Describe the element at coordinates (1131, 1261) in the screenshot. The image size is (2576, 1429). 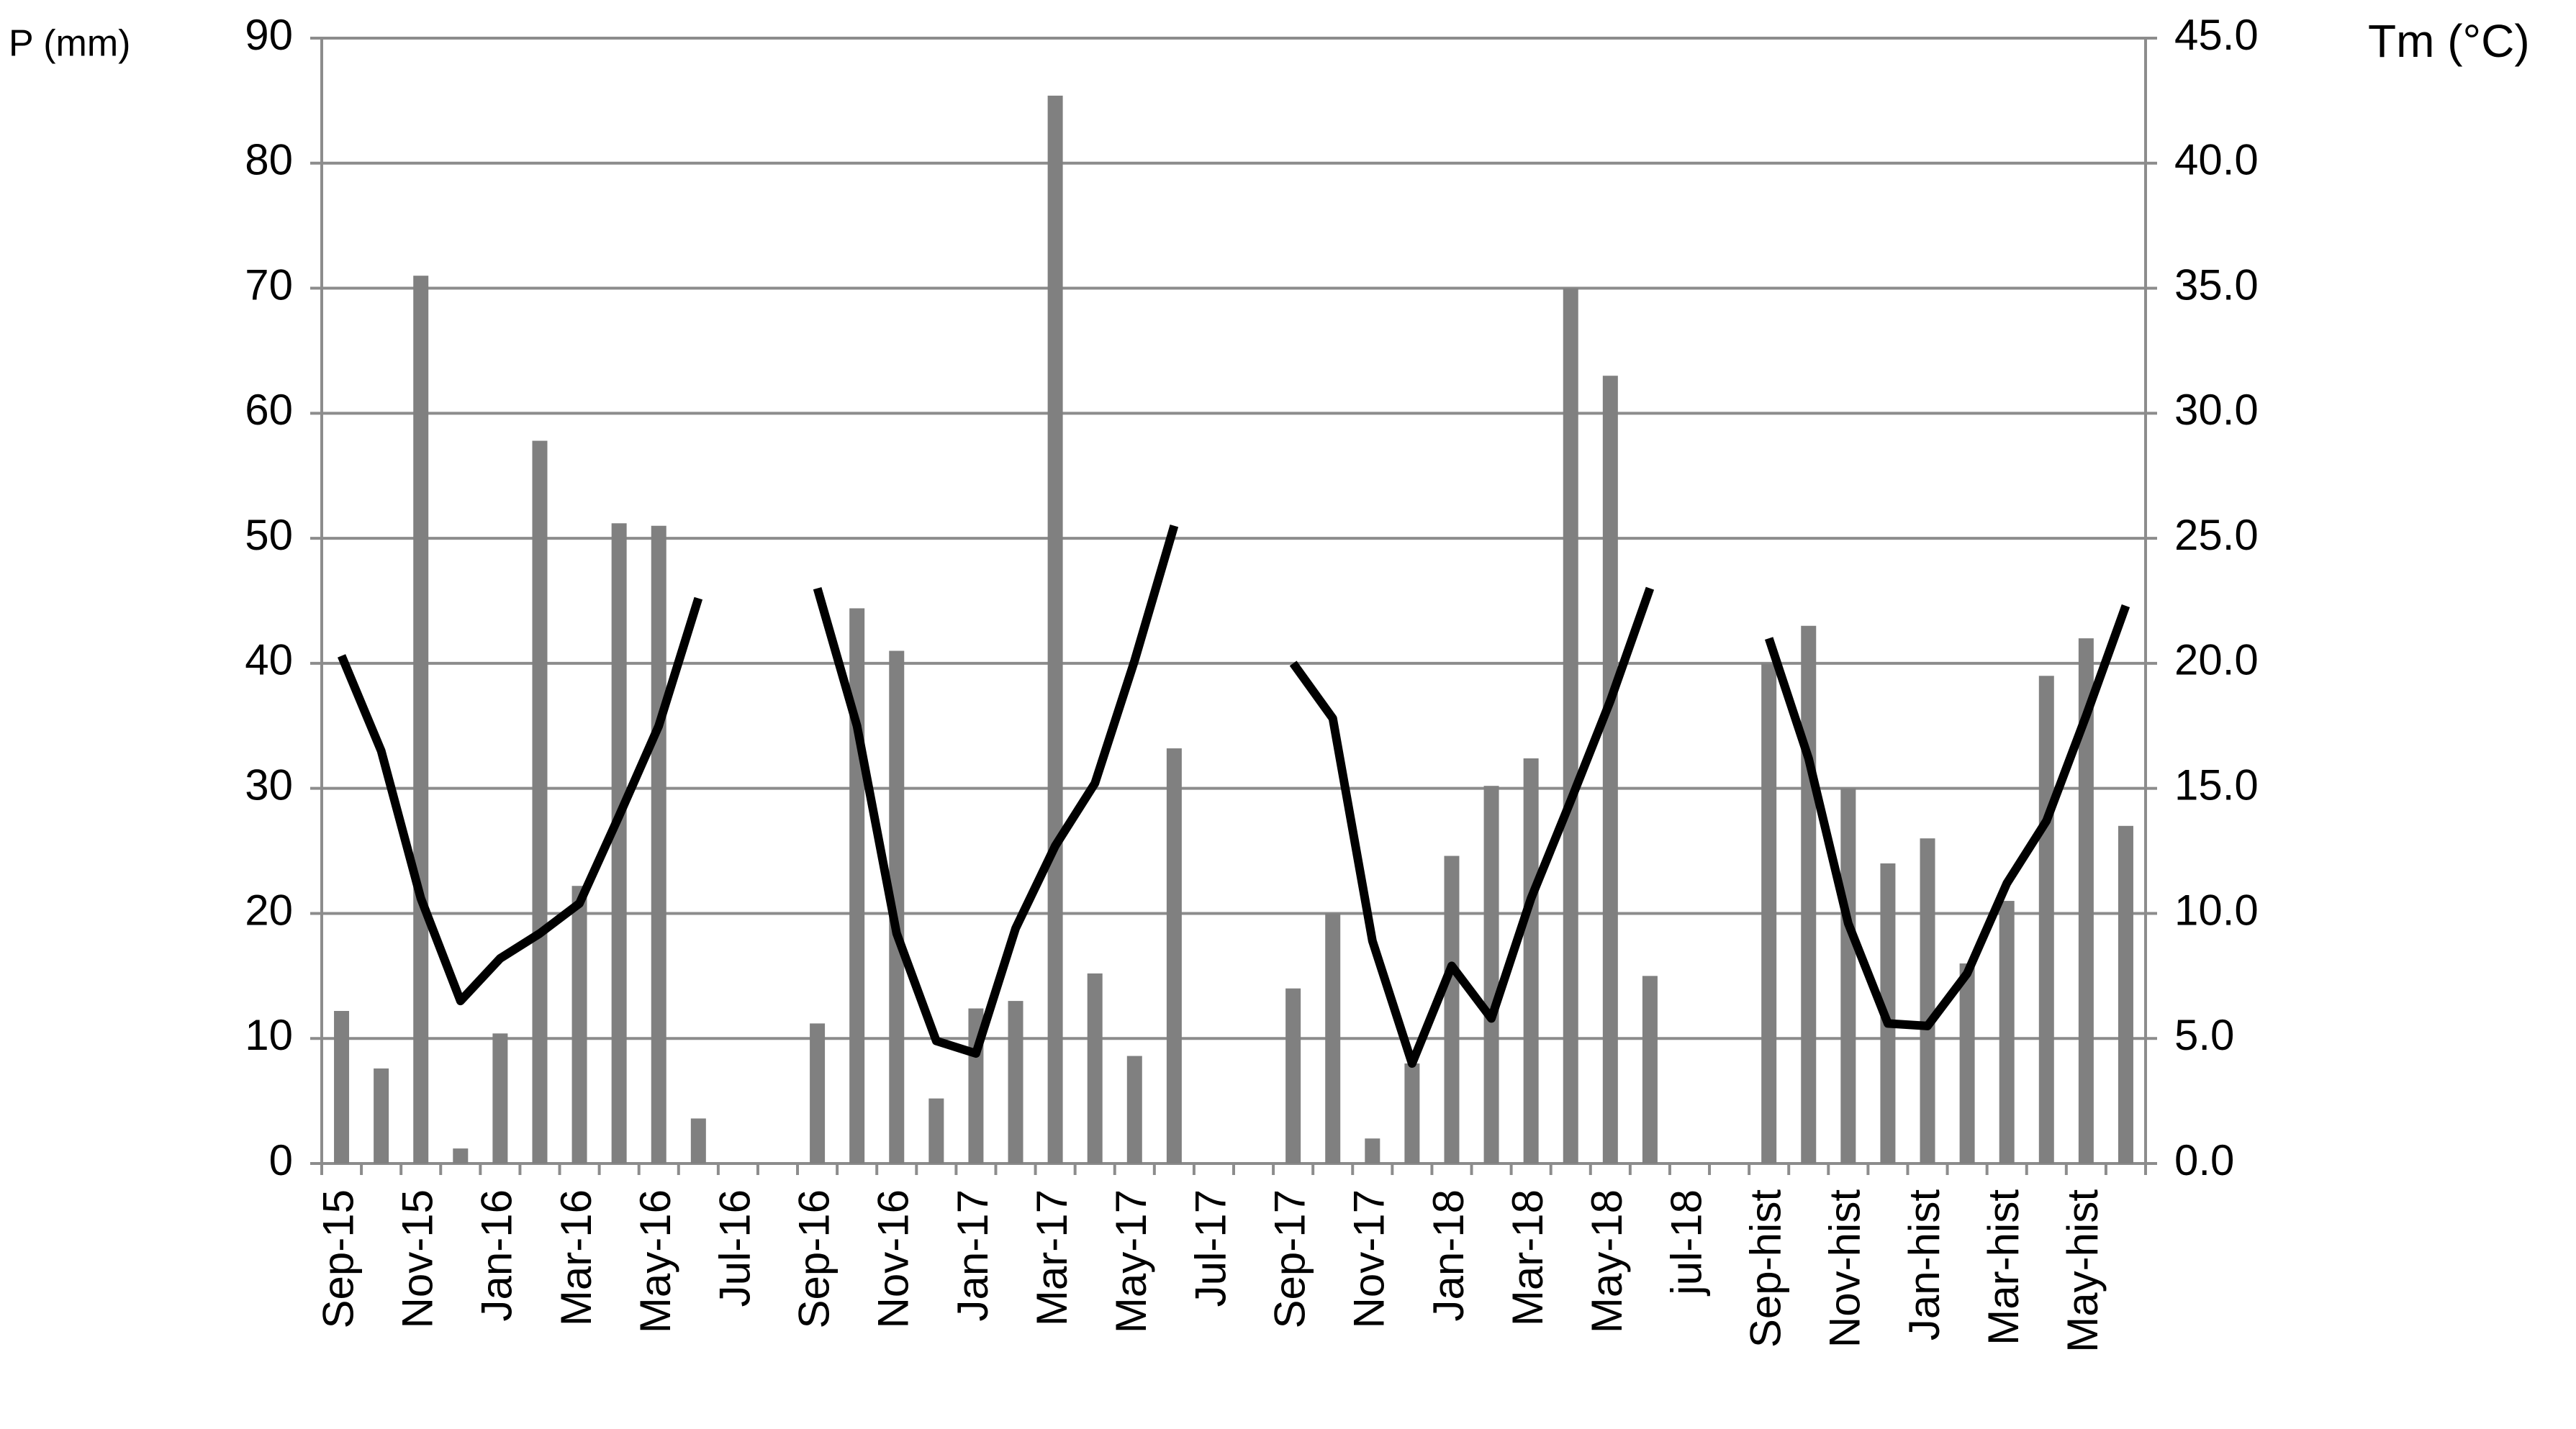
I see `x-tick-label: May-17` at that location.